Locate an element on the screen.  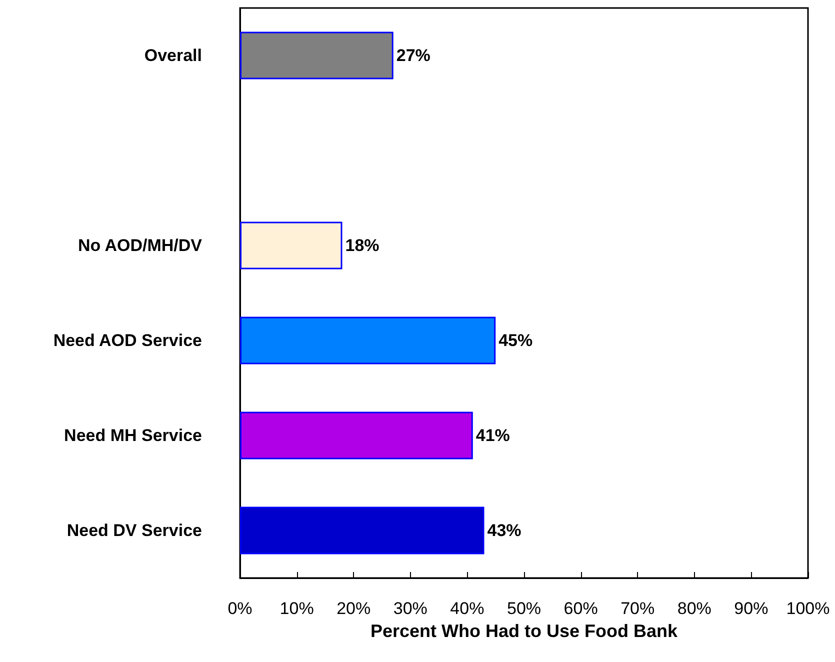
y-tick-label: No AOD/MH/DV is located at coordinates (140, 245).